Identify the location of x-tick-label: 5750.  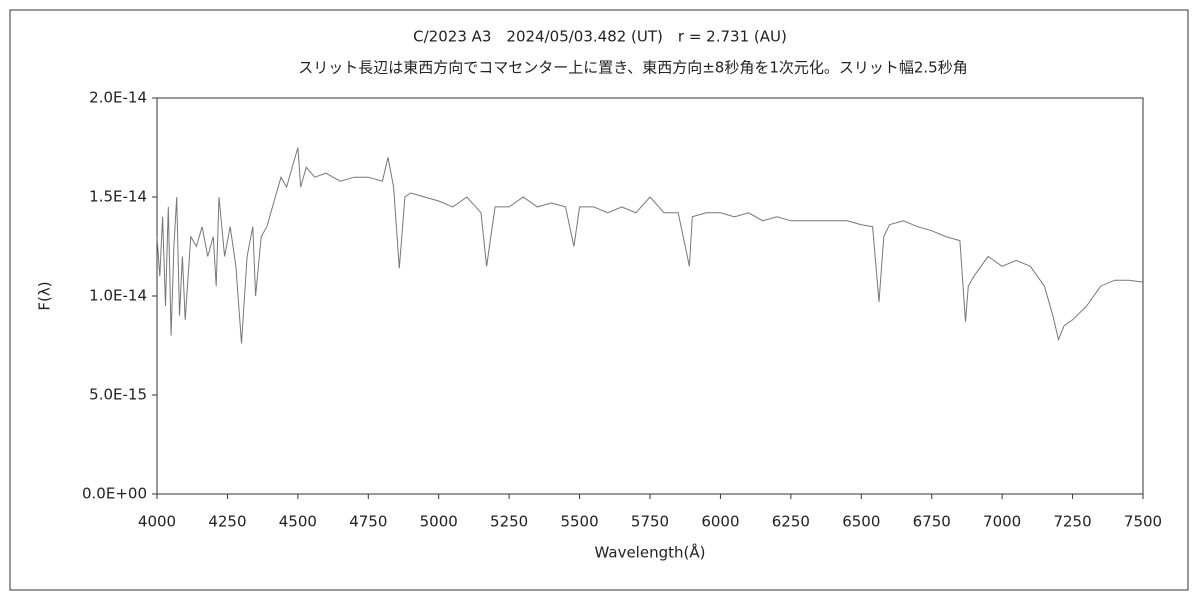
(650, 522).